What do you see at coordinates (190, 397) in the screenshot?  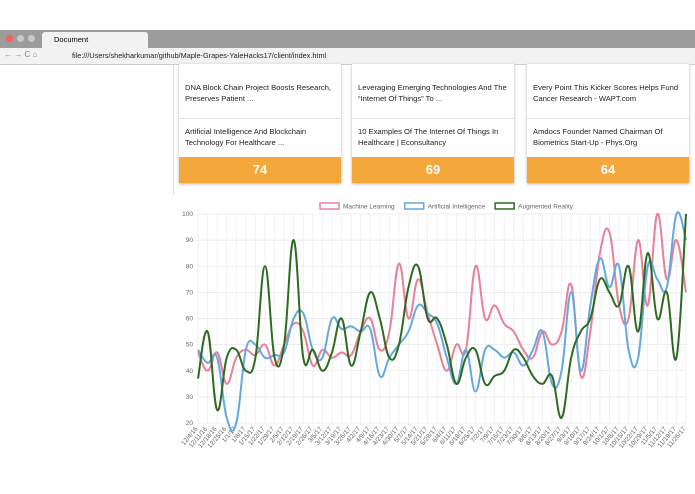 I see `y-tick-label: 30` at bounding box center [190, 397].